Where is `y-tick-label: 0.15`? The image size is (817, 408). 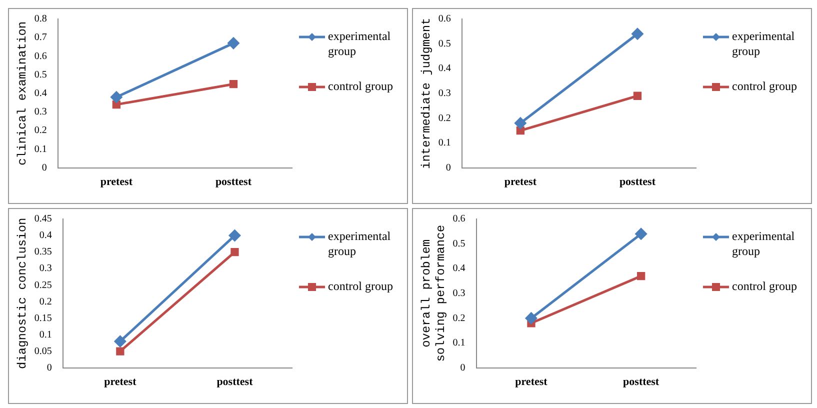
y-tick-label: 0.15 is located at coordinates (43, 318).